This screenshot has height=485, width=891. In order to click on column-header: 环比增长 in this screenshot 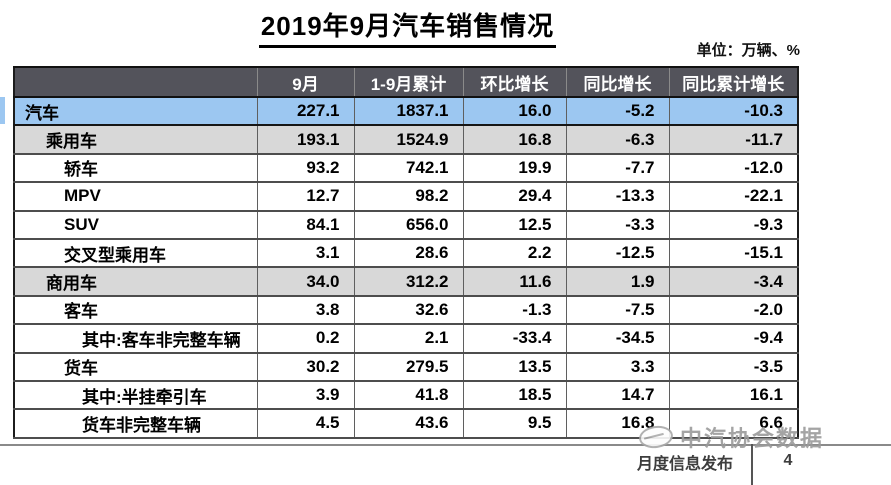, I will do `click(514, 82)`.